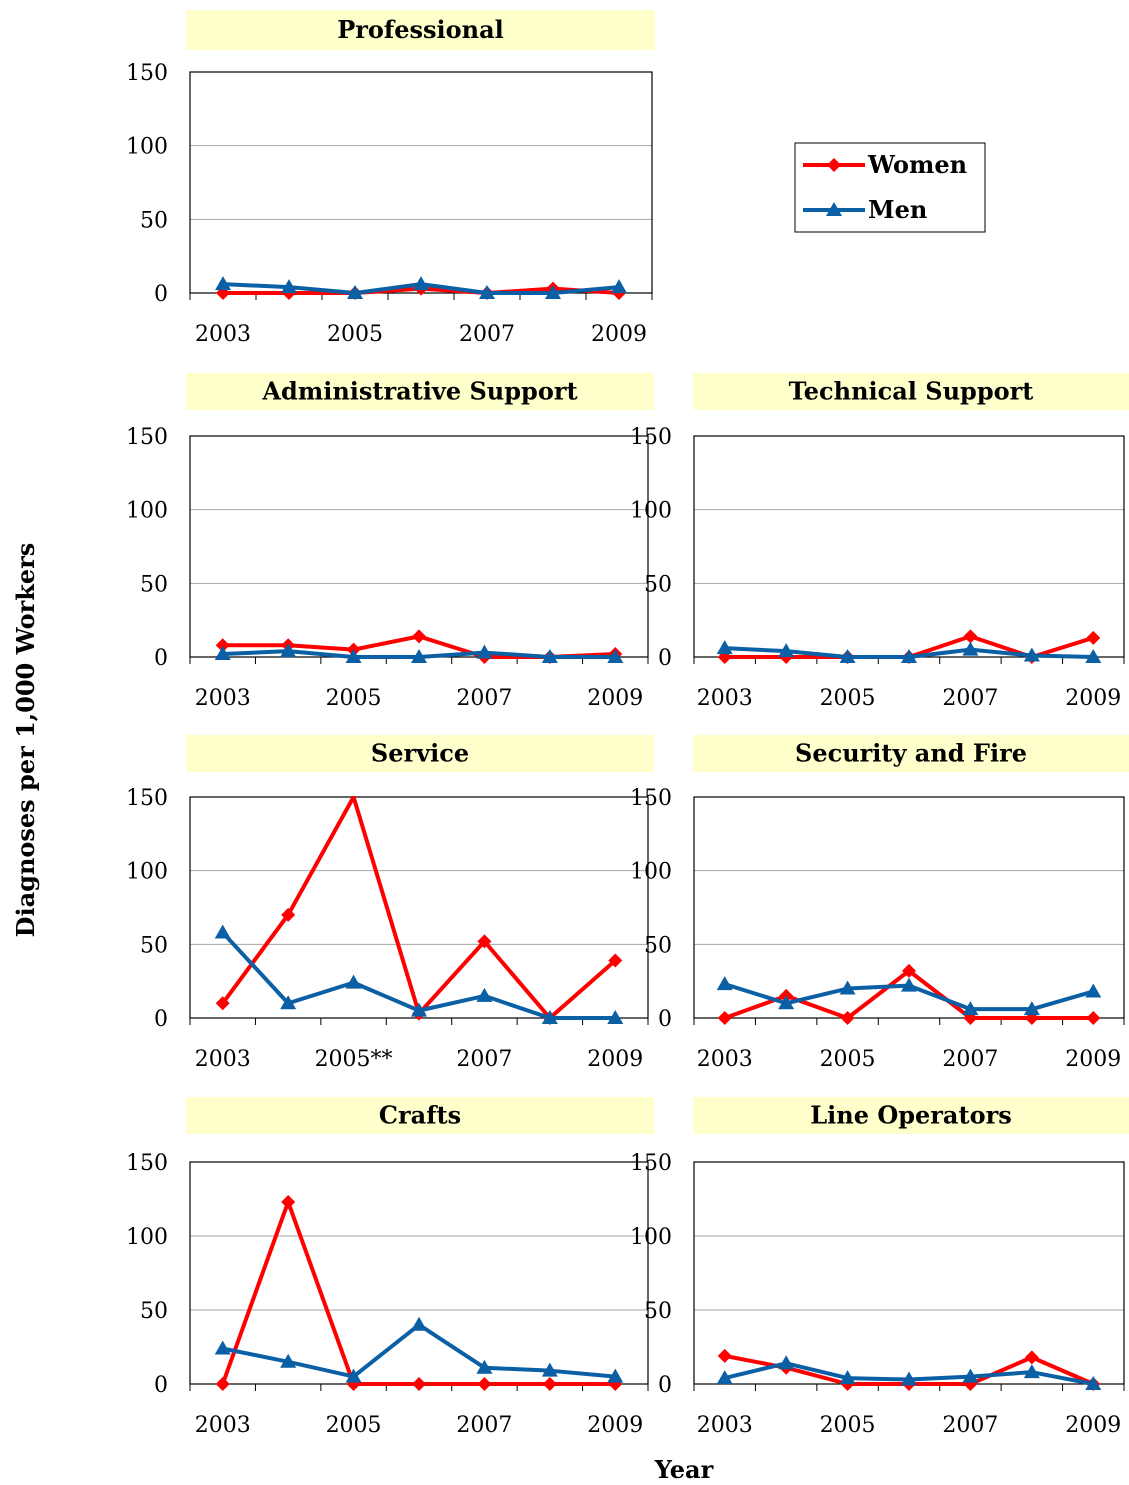 This screenshot has height=1485, width=1129. I want to click on legend-label-men: Men, so click(897, 209).